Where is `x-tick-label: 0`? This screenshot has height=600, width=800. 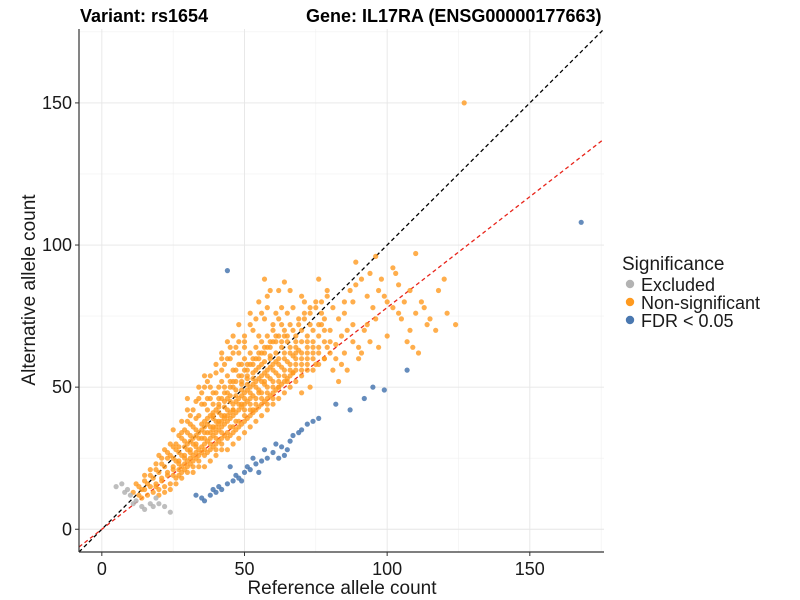 x-tick-label: 0 is located at coordinates (102, 569).